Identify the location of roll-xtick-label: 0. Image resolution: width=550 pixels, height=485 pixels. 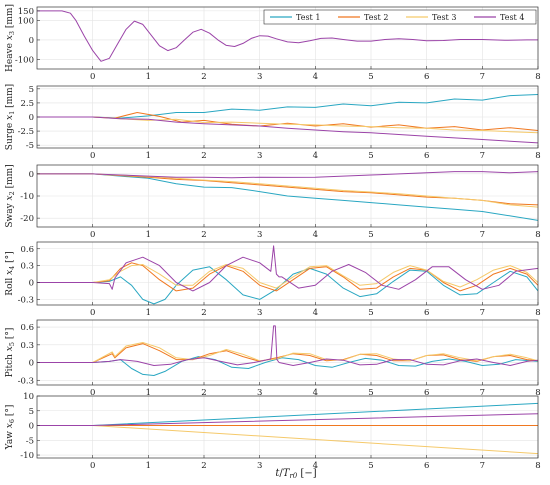
(92, 313).